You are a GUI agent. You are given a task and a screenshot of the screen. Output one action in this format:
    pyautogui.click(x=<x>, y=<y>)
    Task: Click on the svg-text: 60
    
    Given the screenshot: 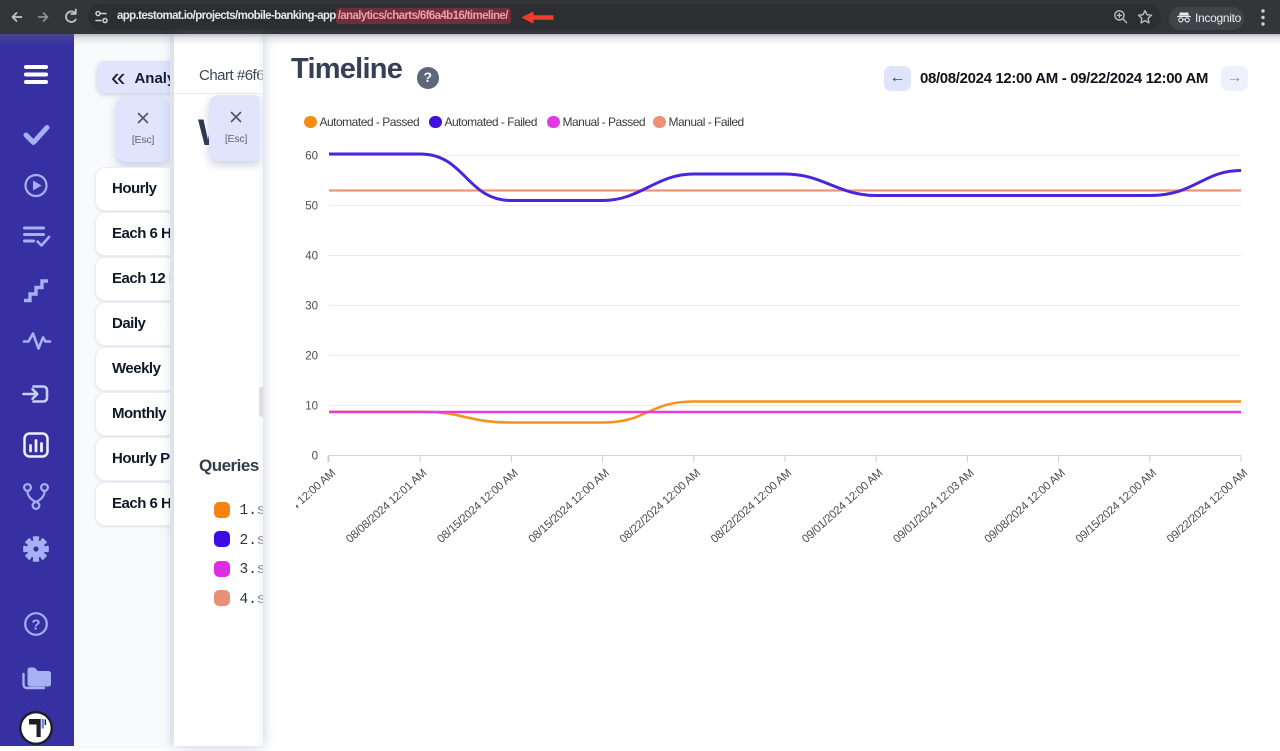 What is the action you would take?
    pyautogui.click(x=311, y=157)
    